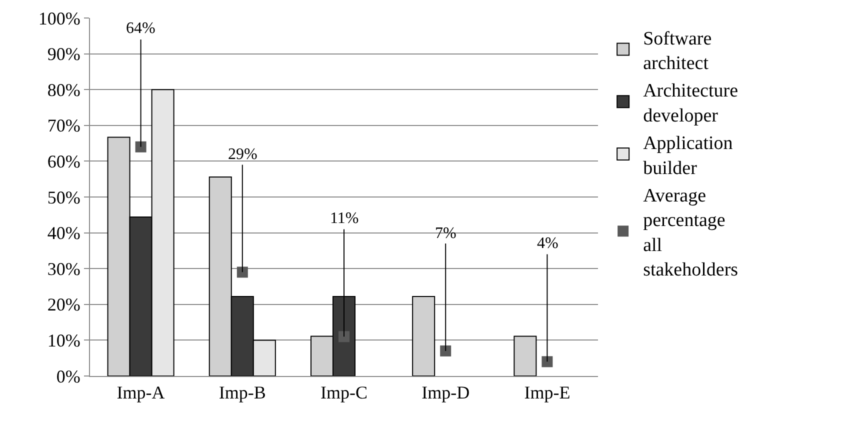  What do you see at coordinates (63, 268) in the screenshot?
I see `y-tick-label: 30%` at bounding box center [63, 268].